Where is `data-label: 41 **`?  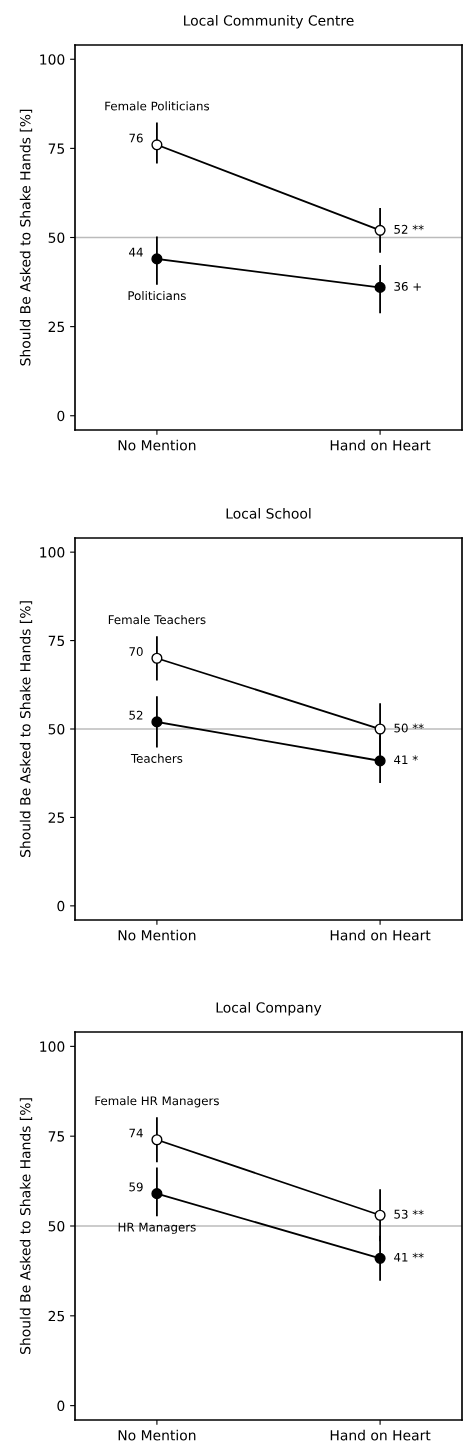 data-label: 41 ** is located at coordinates (409, 1257).